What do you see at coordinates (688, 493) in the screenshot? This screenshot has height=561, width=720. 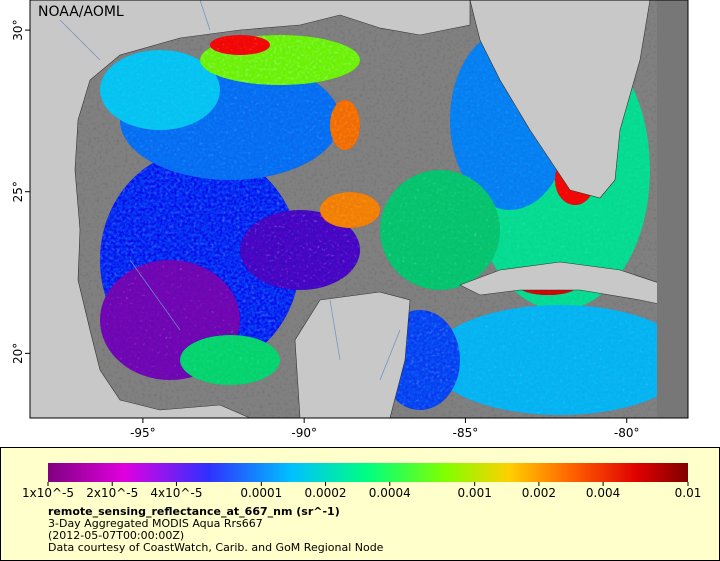 I see `colorbar-tick-label: 0.01` at bounding box center [688, 493].